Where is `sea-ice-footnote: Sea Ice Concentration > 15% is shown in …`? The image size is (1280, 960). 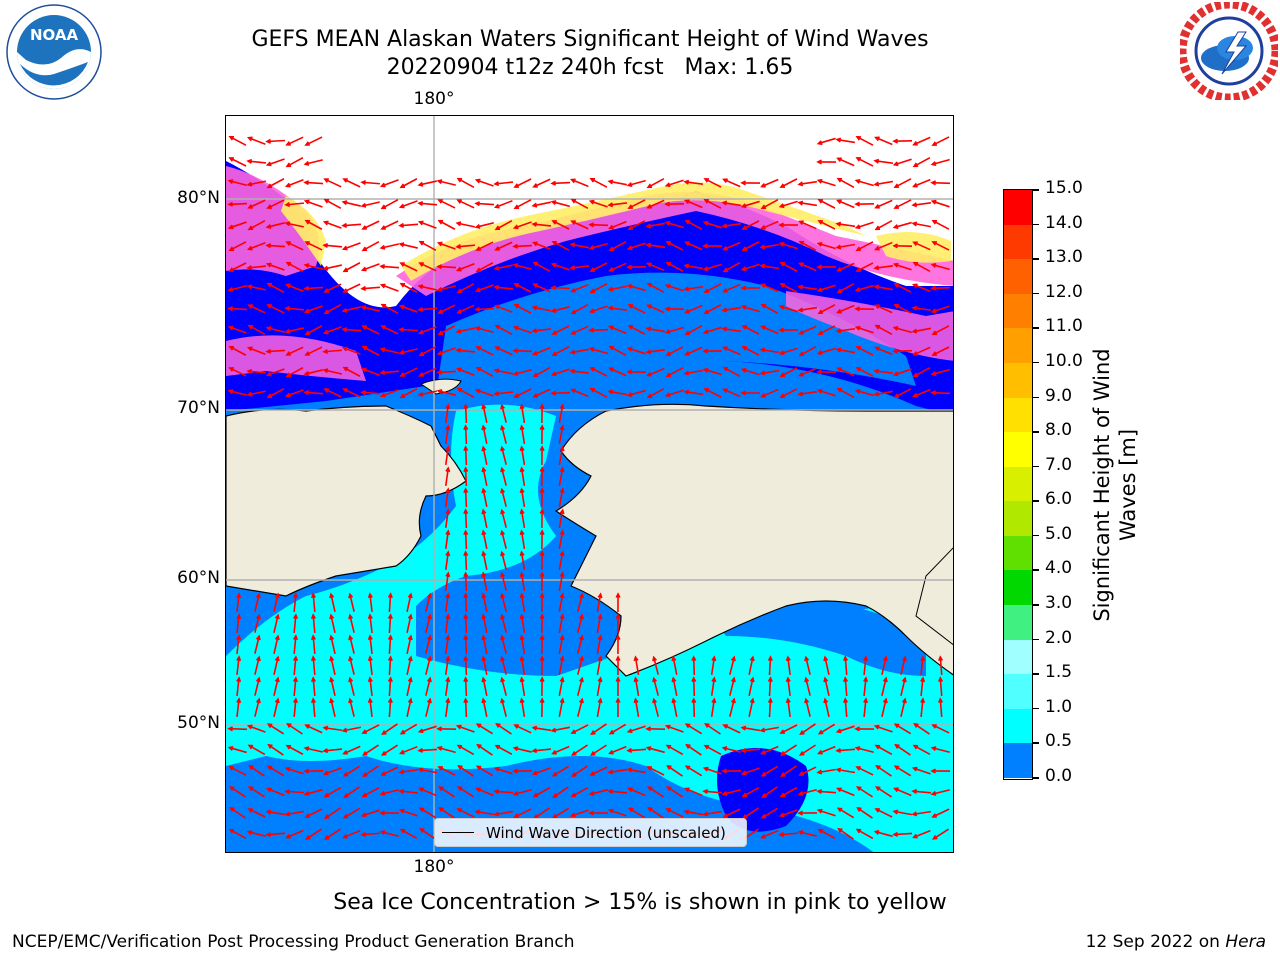 sea-ice-footnote: Sea Ice Concentration > 15% is shown in … is located at coordinates (640, 902).